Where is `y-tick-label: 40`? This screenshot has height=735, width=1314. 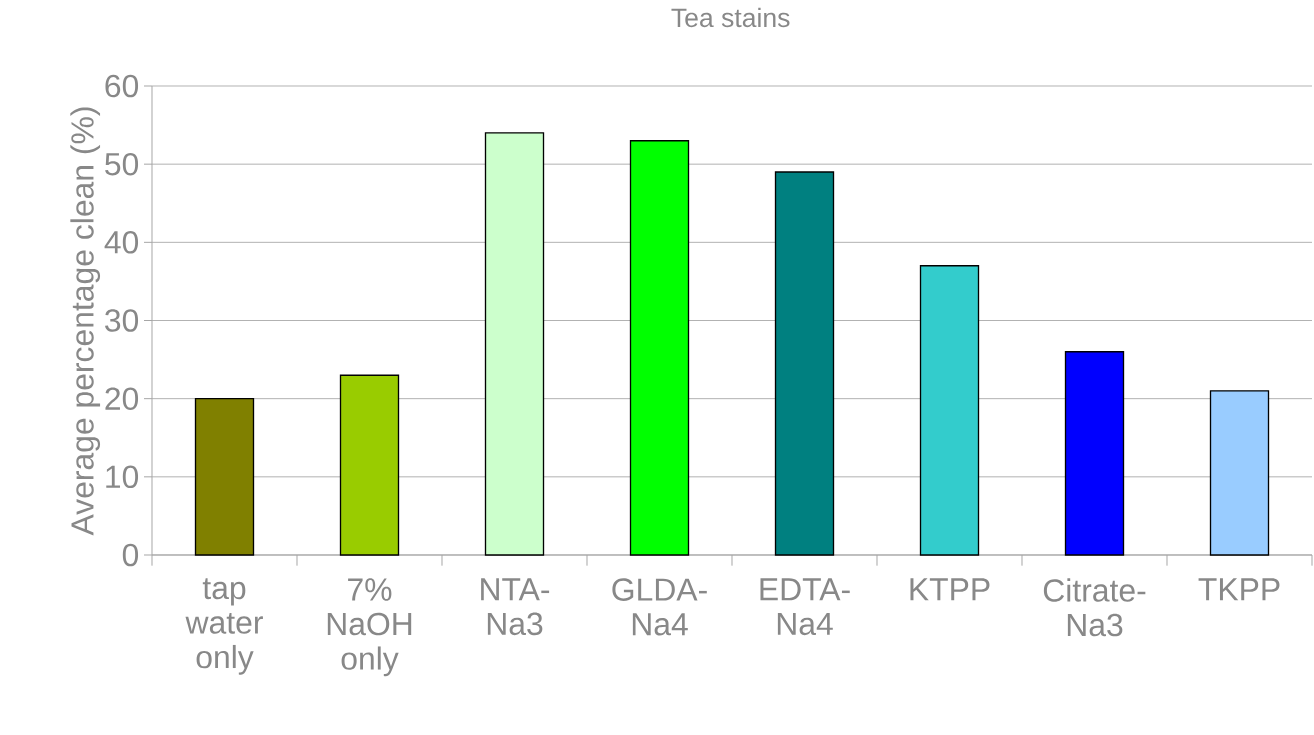 y-tick-label: 40 is located at coordinates (121, 242).